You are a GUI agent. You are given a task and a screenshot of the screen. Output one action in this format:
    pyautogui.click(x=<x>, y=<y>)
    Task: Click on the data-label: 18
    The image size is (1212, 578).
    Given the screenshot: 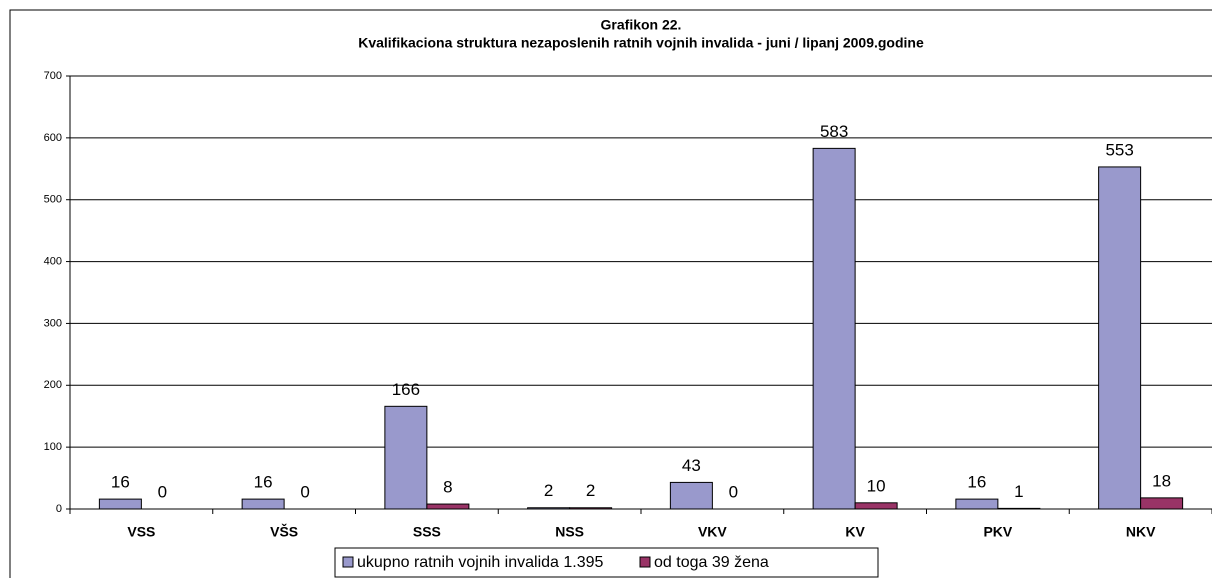 What is the action you would take?
    pyautogui.click(x=1161, y=480)
    